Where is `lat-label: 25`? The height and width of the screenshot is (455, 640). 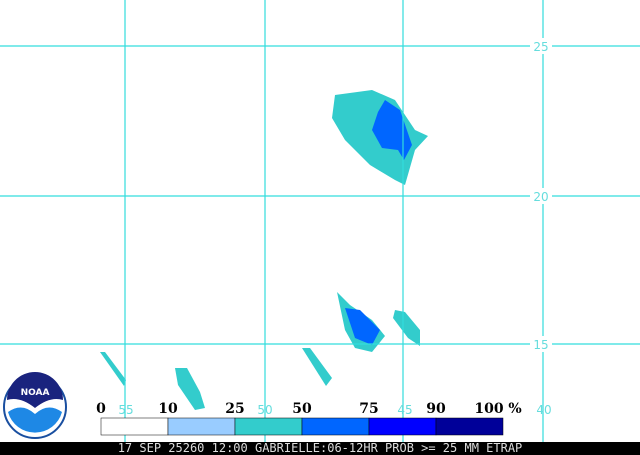 lat-label: 25 is located at coordinates (540, 47).